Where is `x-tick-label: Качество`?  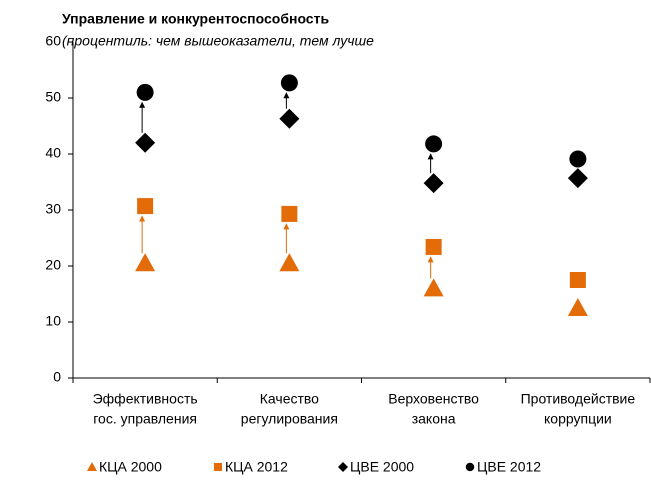 x-tick-label: Качество is located at coordinates (289, 399).